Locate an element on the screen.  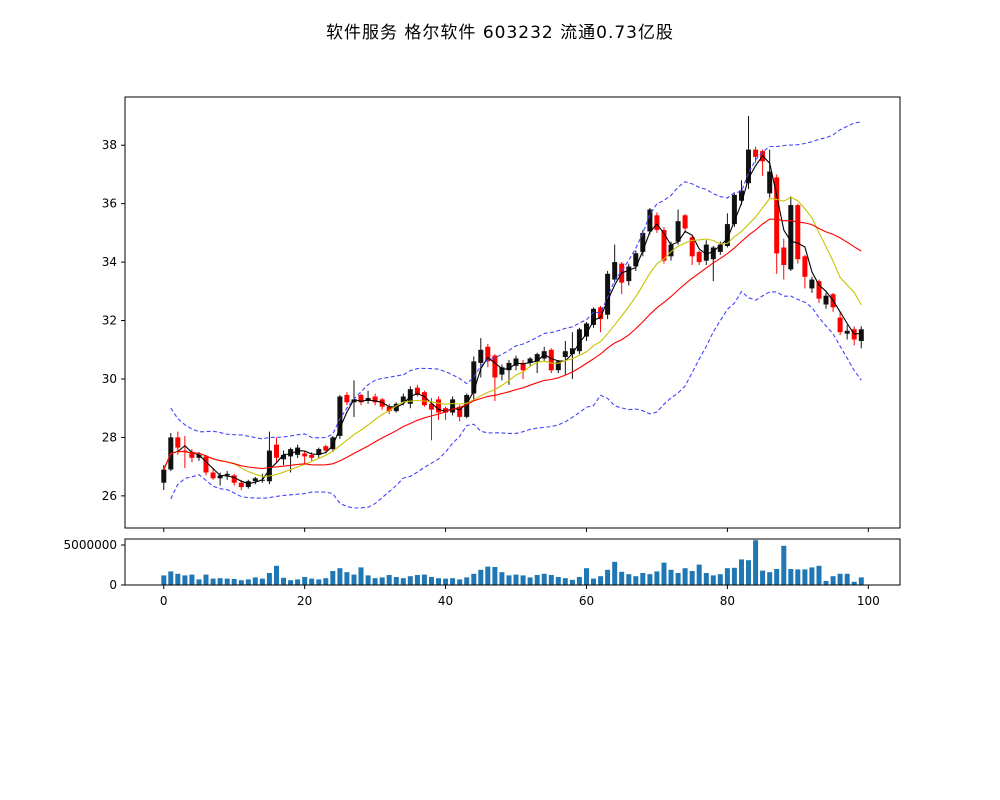
x-tick-label: 80 is located at coordinates (727, 601).